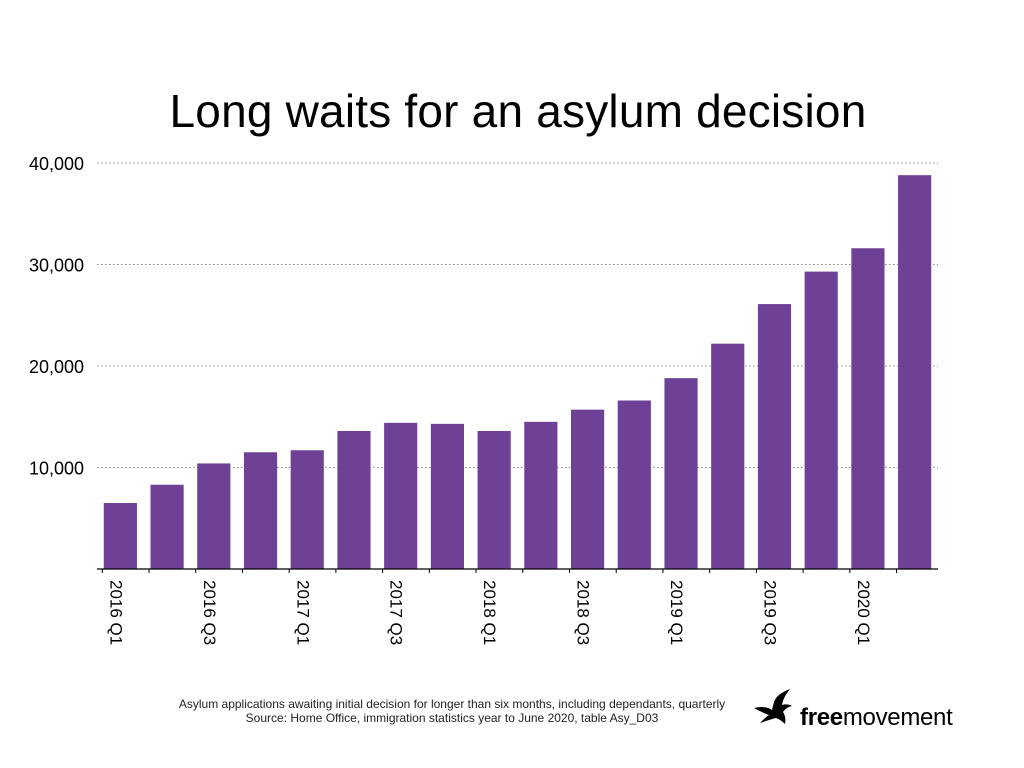 Image resolution: width=1024 pixels, height=768 pixels. Describe the element at coordinates (676, 612) in the screenshot. I see `x-tick-label: 2019 Q1` at that location.